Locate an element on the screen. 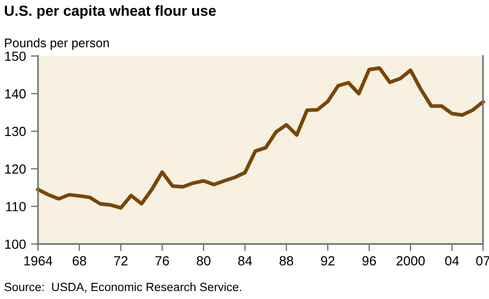 The width and height of the screenshot is (489, 299). chart-title: U.S. per capita wheat flour use is located at coordinates (110, 12).